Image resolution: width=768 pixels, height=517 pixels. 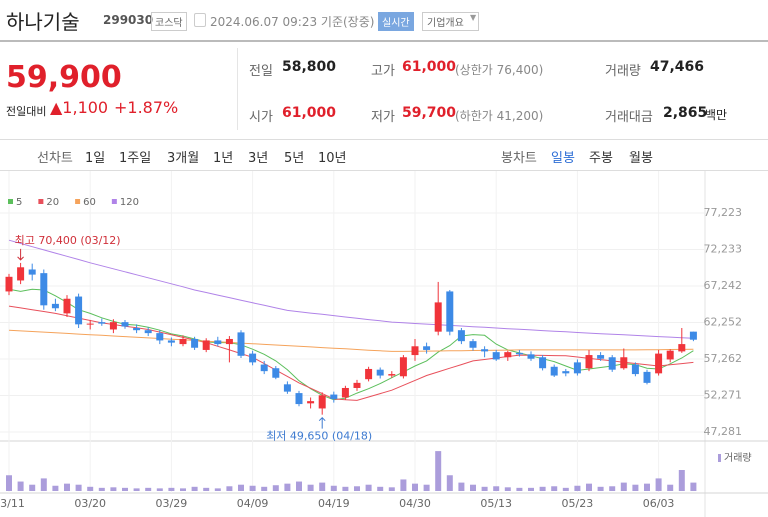 What do you see at coordinates (319, 436) in the screenshot?
I see `low-annotation: 최저 49,650 (04/18)` at bounding box center [319, 436].